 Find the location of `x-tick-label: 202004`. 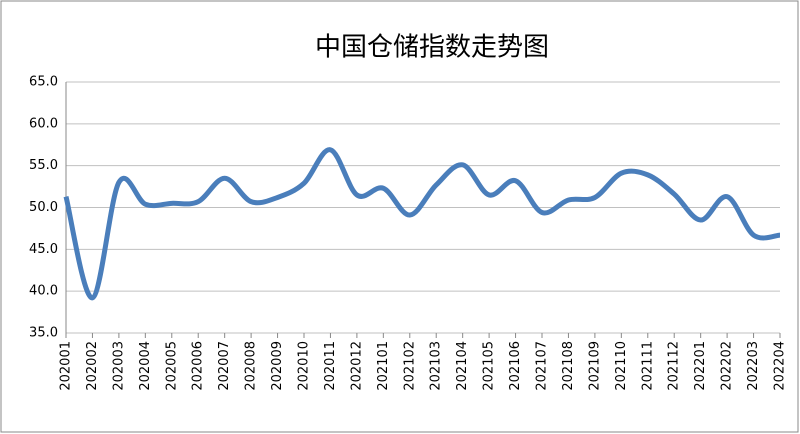

x-tick-label: 202004 is located at coordinates (145, 366).